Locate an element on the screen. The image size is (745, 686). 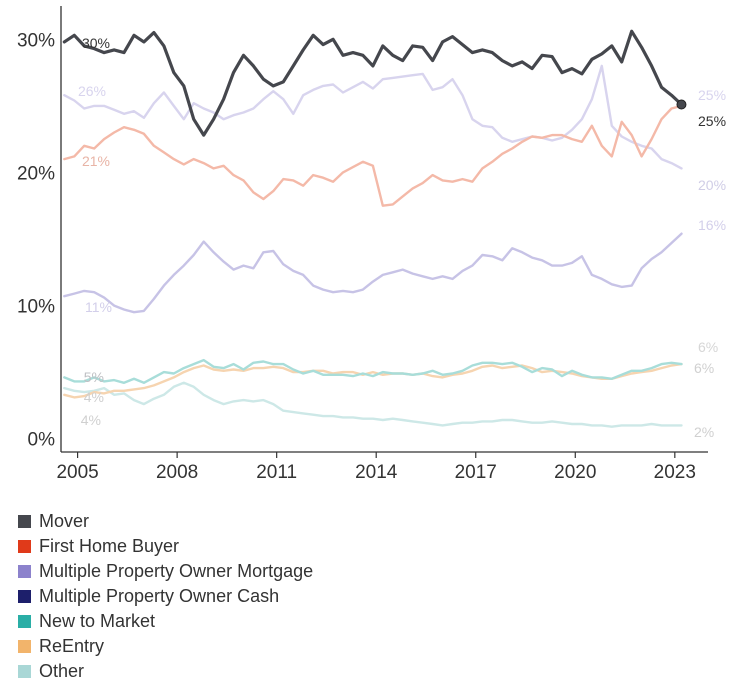
legend-label: Mover is located at coordinates (64, 521).